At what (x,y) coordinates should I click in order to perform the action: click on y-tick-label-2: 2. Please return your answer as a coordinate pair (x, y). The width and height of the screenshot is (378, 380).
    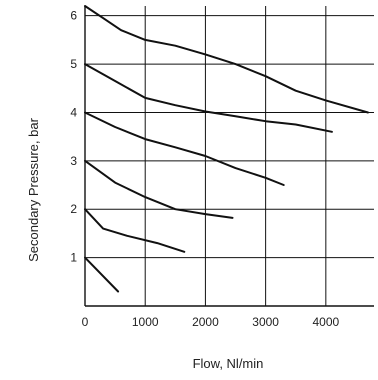
    Looking at the image, I should click on (73, 209).